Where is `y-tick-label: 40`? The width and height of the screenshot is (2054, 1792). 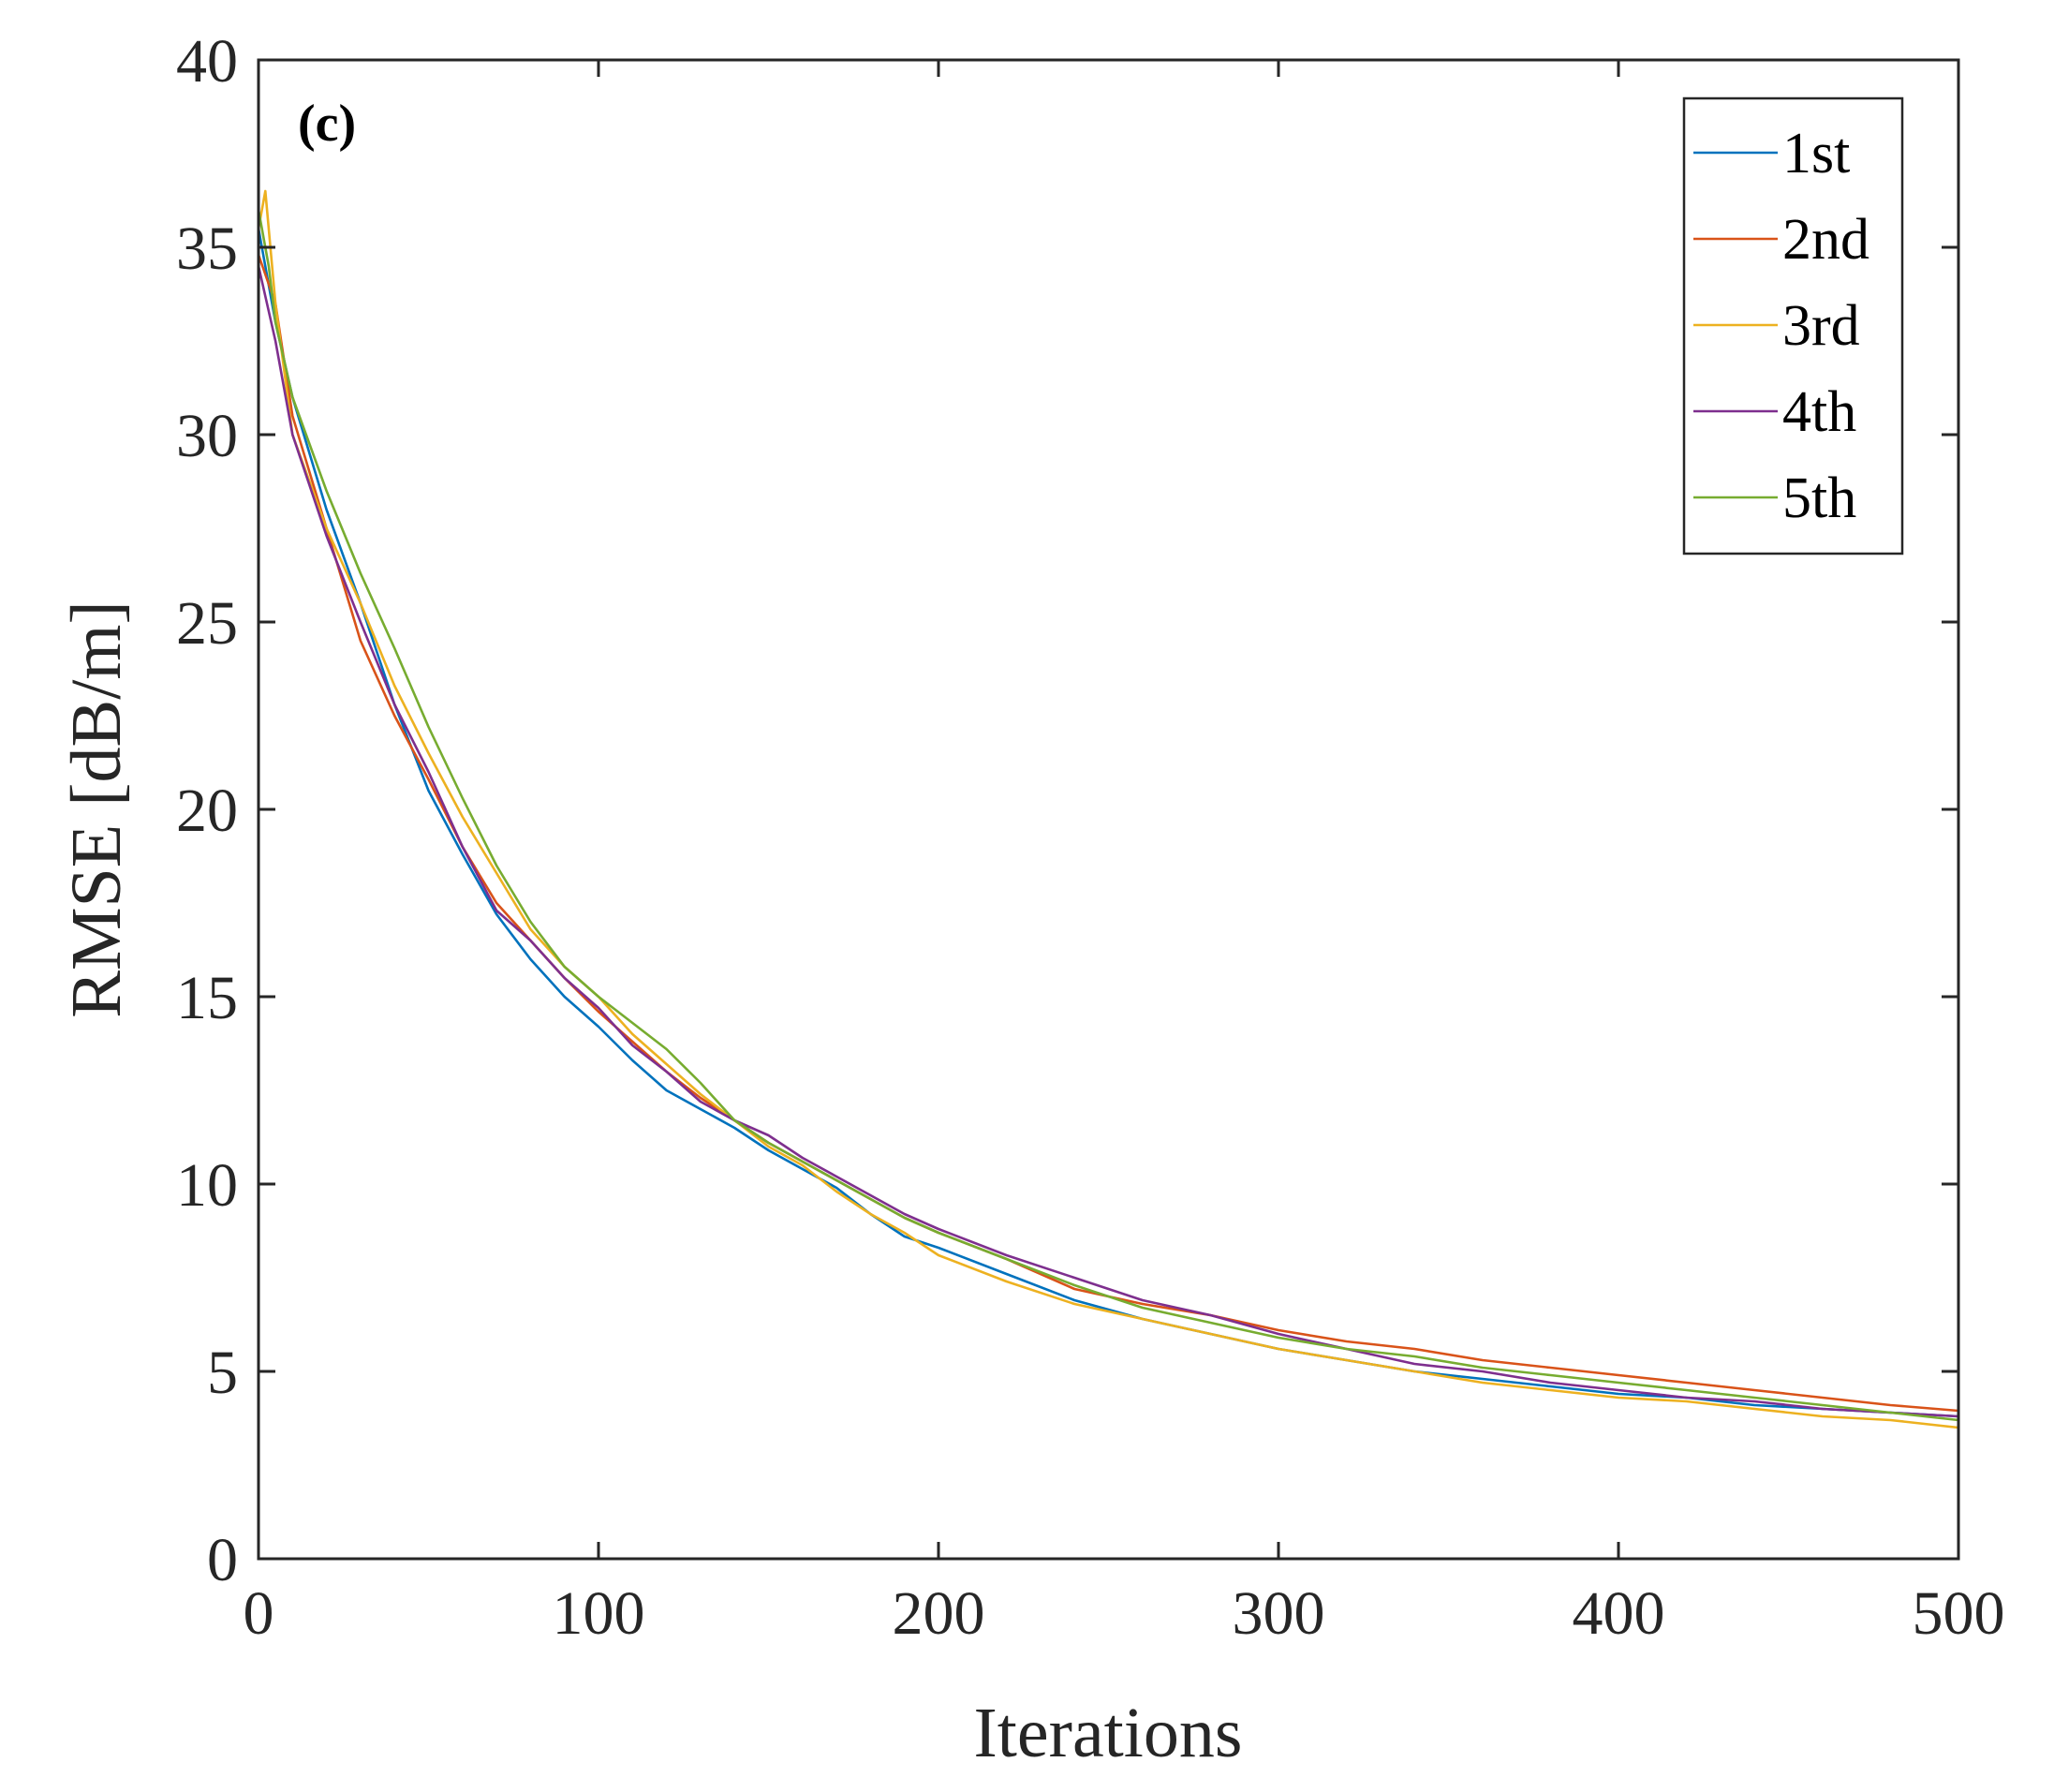
y-tick-label: 40 is located at coordinates (207, 61).